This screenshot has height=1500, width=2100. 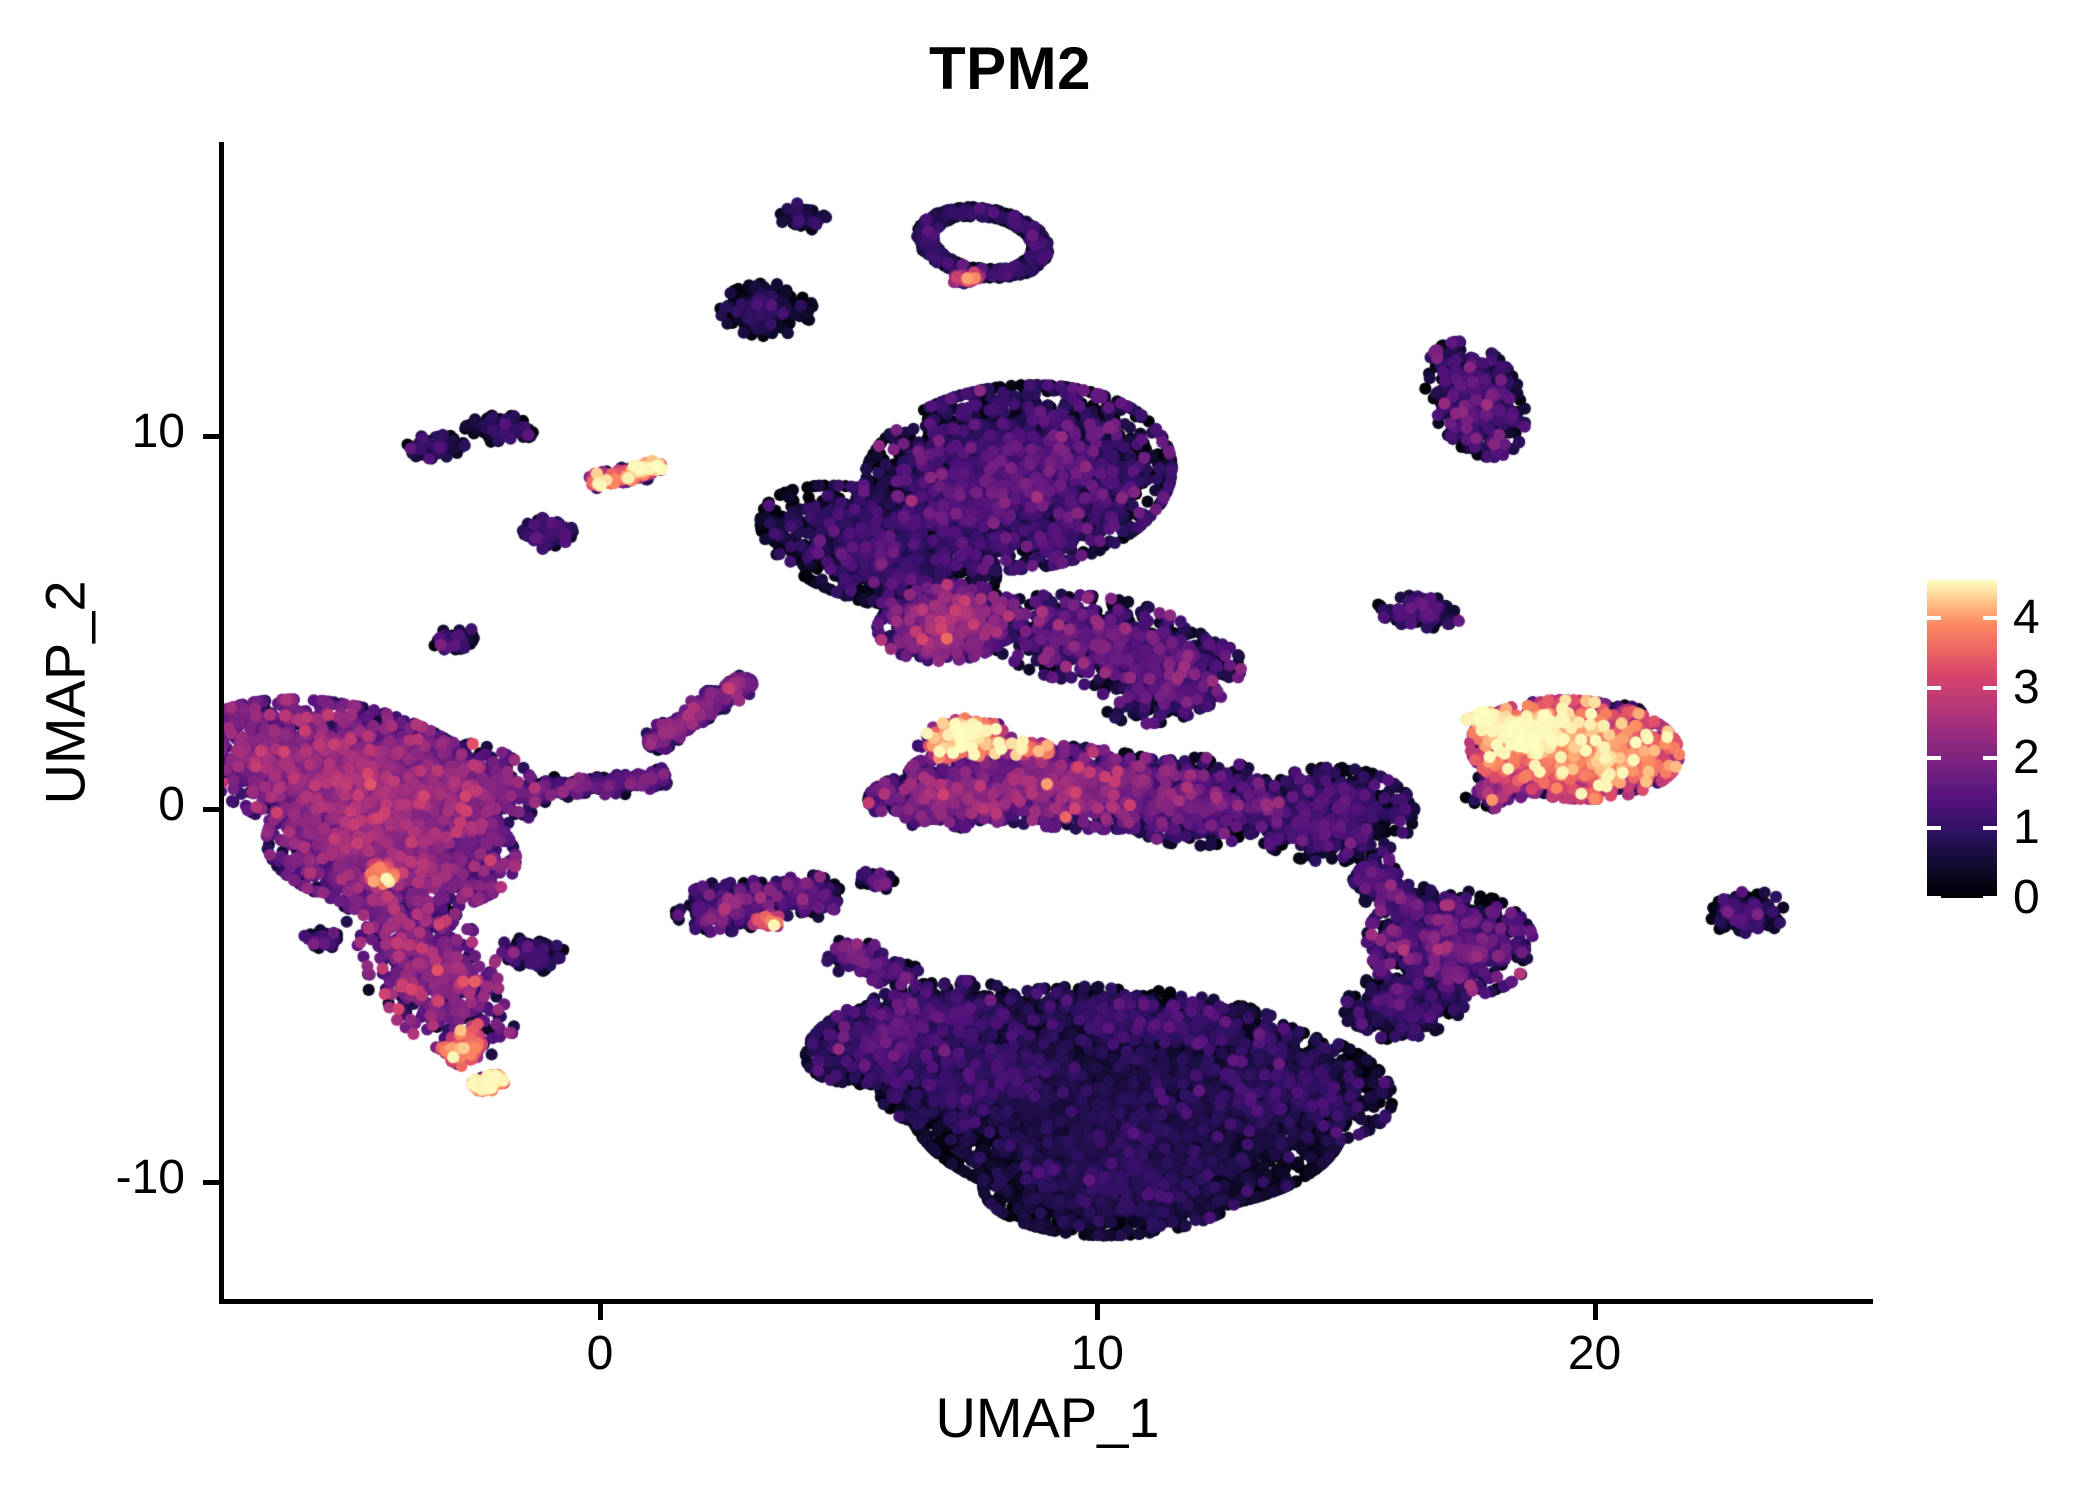 What do you see at coordinates (150, 1177) in the screenshot?
I see `y-tick-label: -10` at bounding box center [150, 1177].